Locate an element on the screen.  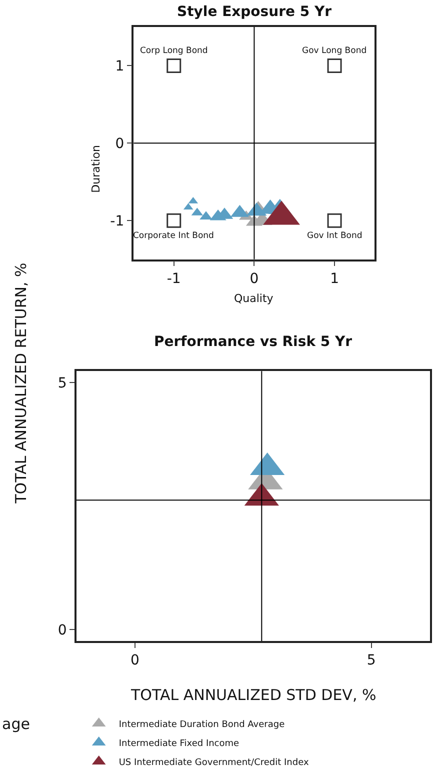
x-tick-label: 0 is located at coordinates (254, 278).